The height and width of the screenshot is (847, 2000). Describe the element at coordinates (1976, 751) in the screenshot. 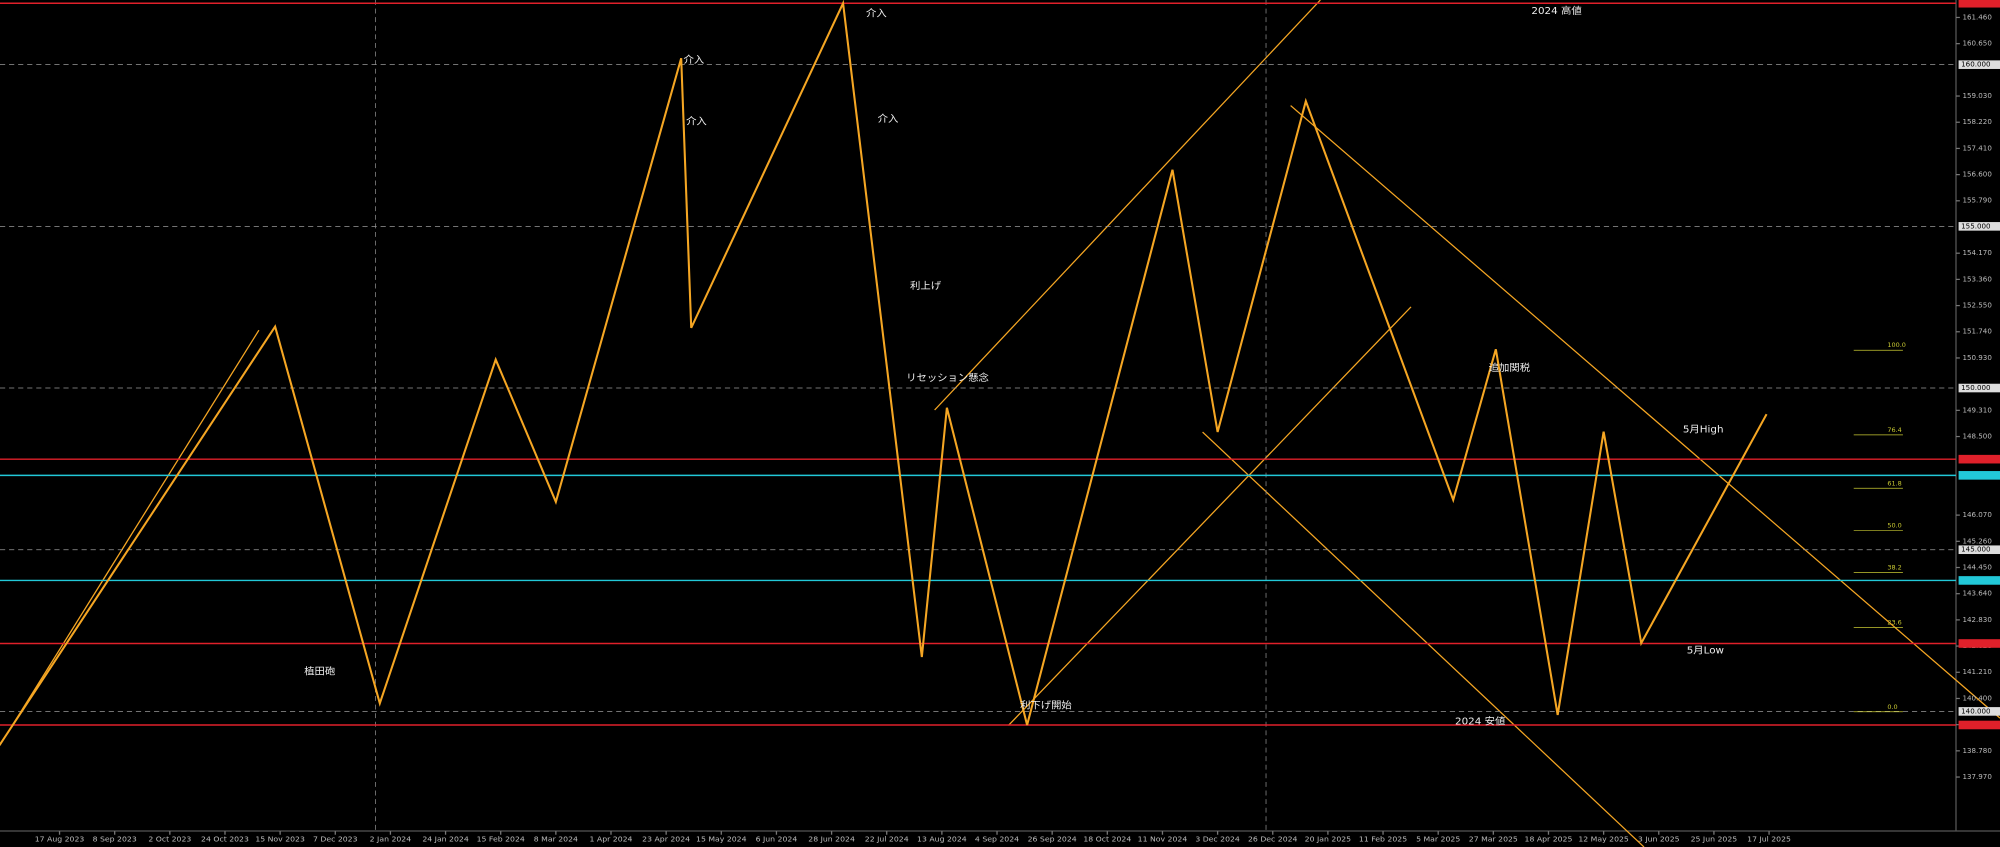

I see `y-tick-label: 138.780` at that location.